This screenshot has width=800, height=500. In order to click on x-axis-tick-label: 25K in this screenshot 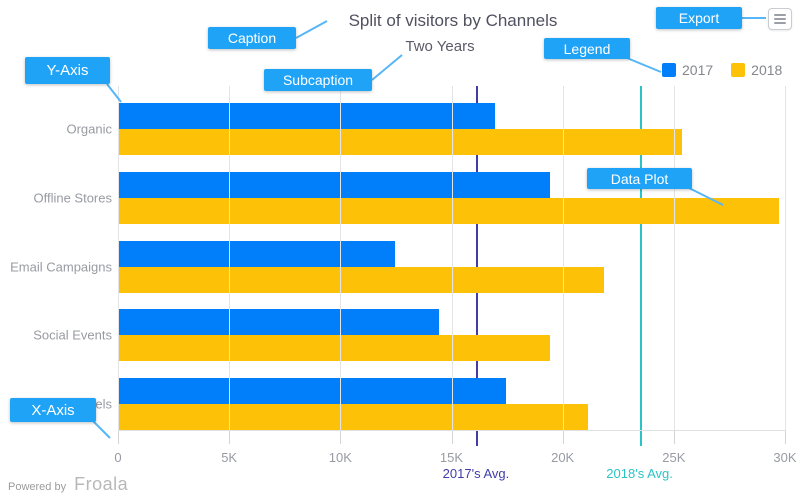, I will do `click(674, 457)`.